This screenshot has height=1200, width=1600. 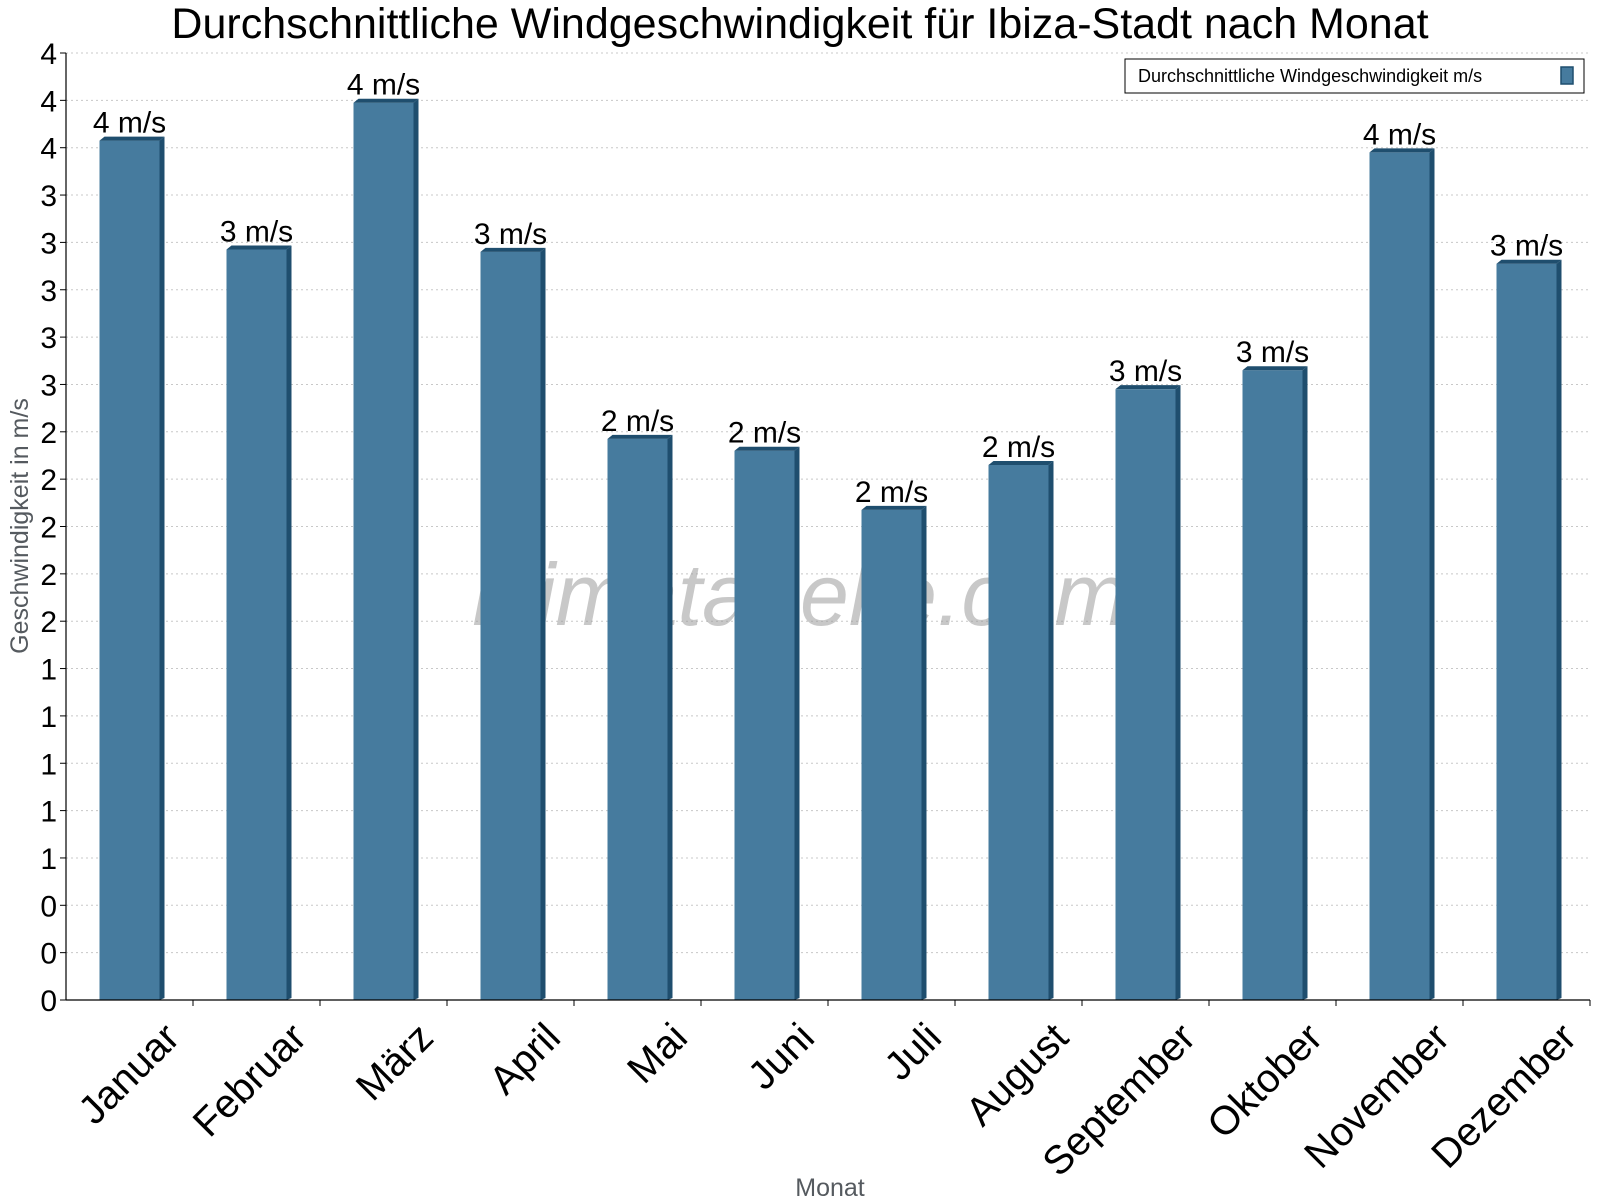 What do you see at coordinates (1265, 1081) in the screenshot?
I see `x-tick-label: Oktober` at bounding box center [1265, 1081].